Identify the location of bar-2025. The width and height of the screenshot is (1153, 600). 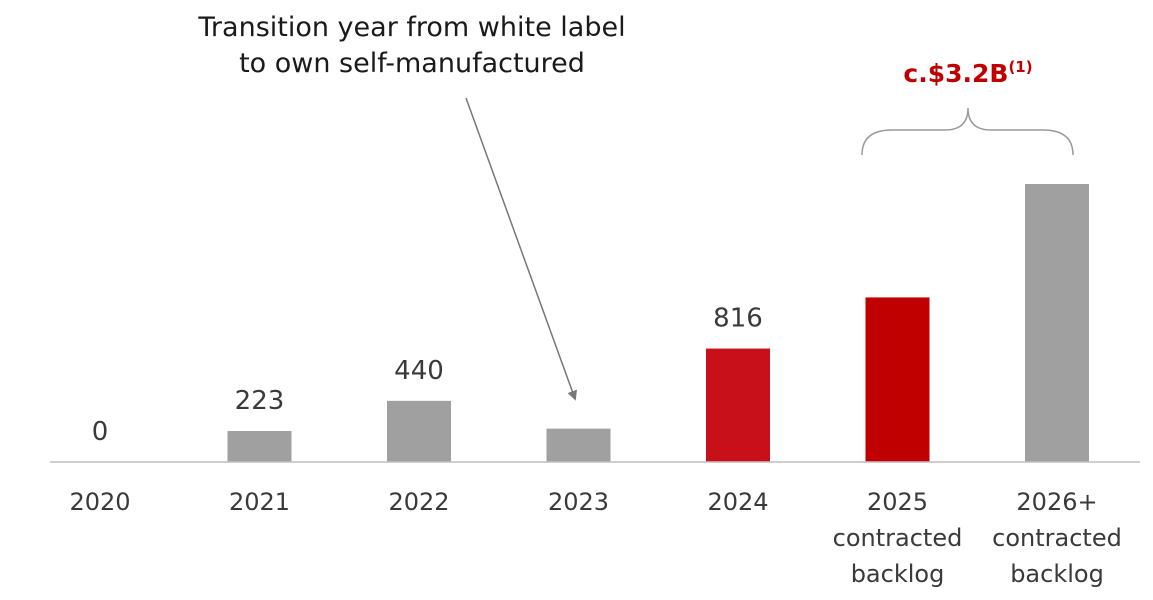
(897, 379).